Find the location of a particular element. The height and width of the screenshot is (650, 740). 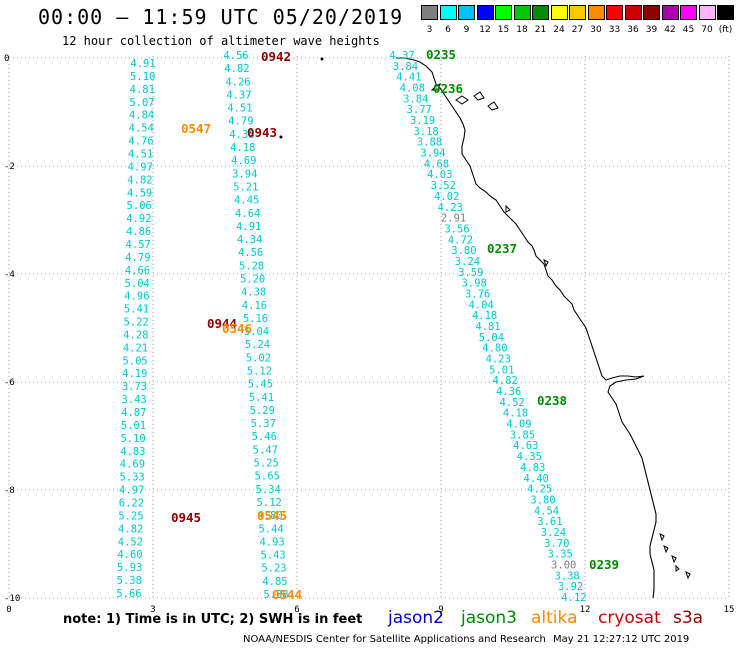

y-tick-label: 0 is located at coordinates (6, 59).